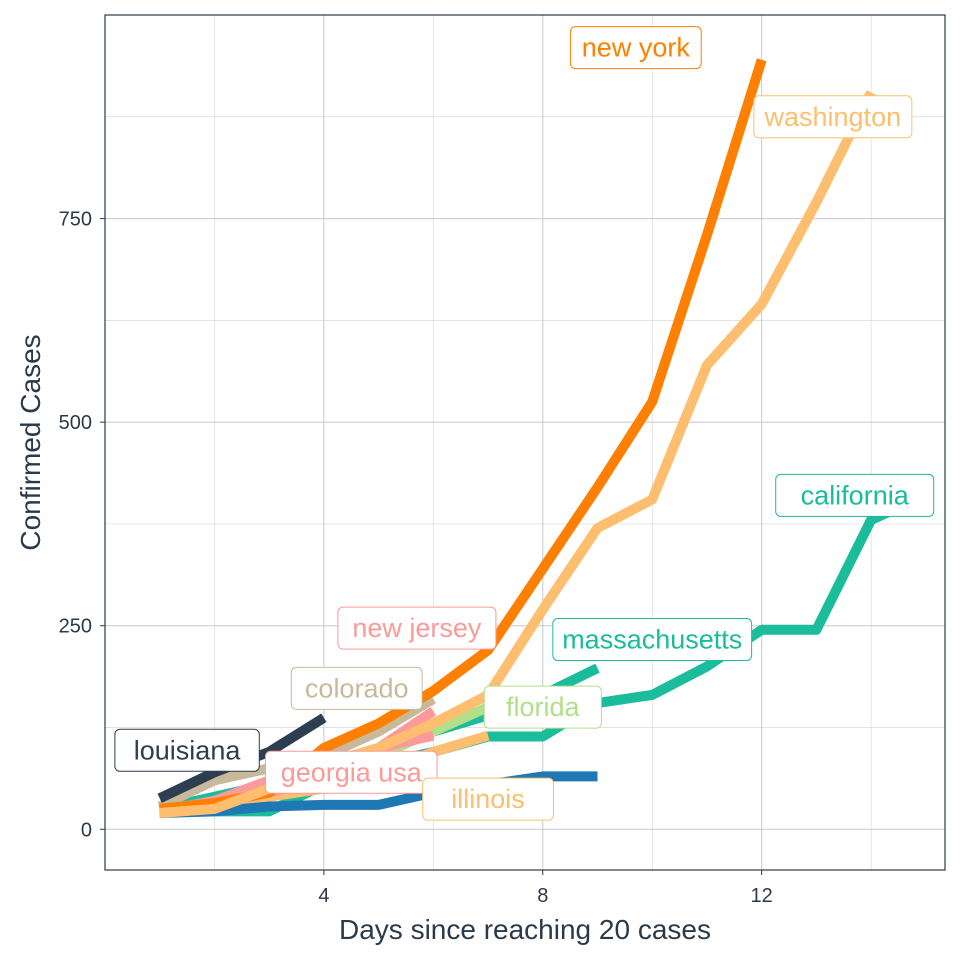 The height and width of the screenshot is (960, 960). I want to click on y-tick-label: 750, so click(75, 220).